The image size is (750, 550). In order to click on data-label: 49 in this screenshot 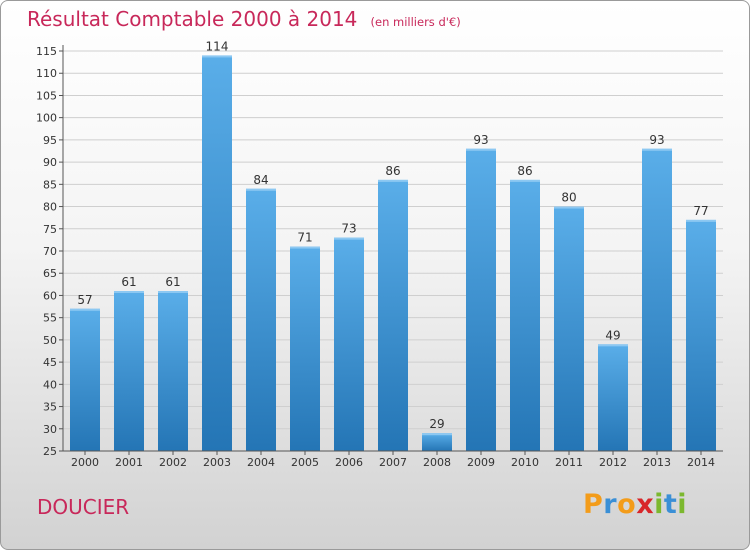, I will do `click(612, 335)`.